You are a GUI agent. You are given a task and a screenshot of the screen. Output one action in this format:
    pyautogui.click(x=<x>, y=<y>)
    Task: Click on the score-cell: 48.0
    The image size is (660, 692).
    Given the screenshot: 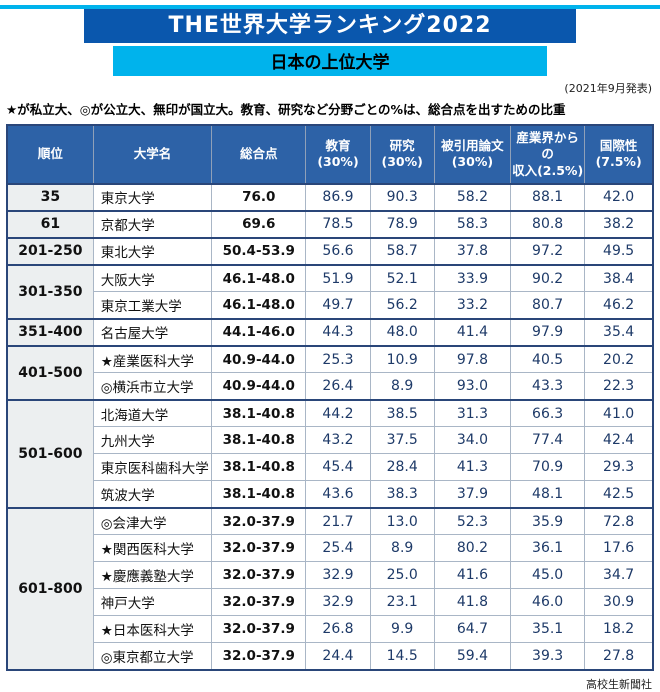 What is the action you would take?
    pyautogui.click(x=402, y=332)
    